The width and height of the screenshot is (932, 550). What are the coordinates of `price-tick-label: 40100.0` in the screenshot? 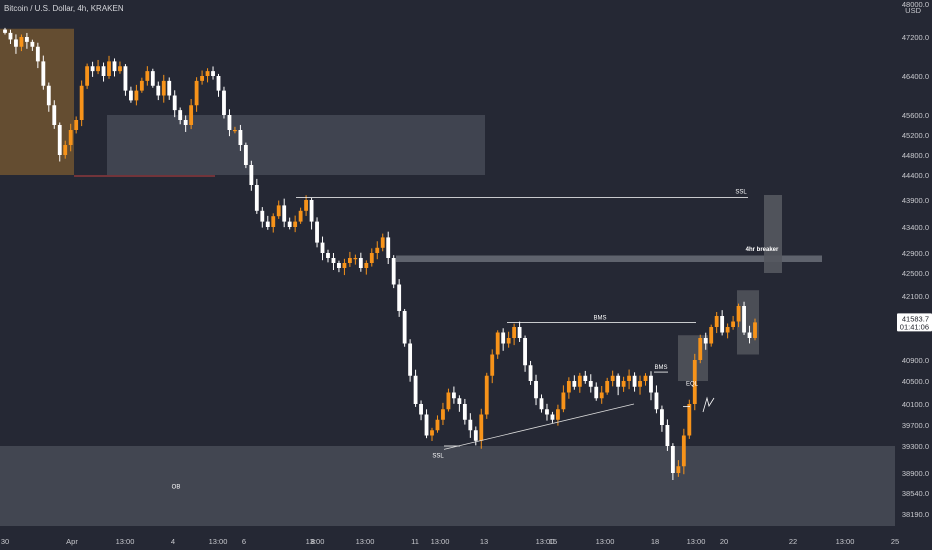 It's located at (915, 404).